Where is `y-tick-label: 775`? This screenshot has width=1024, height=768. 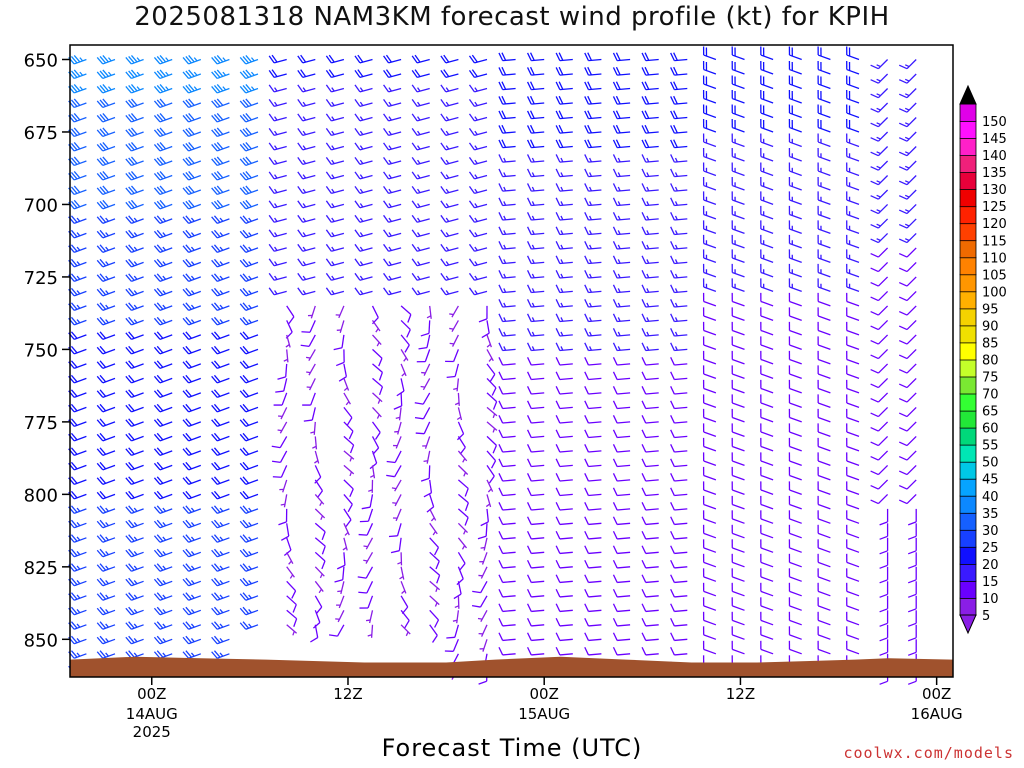
y-tick-label: 775 is located at coordinates (41, 423).